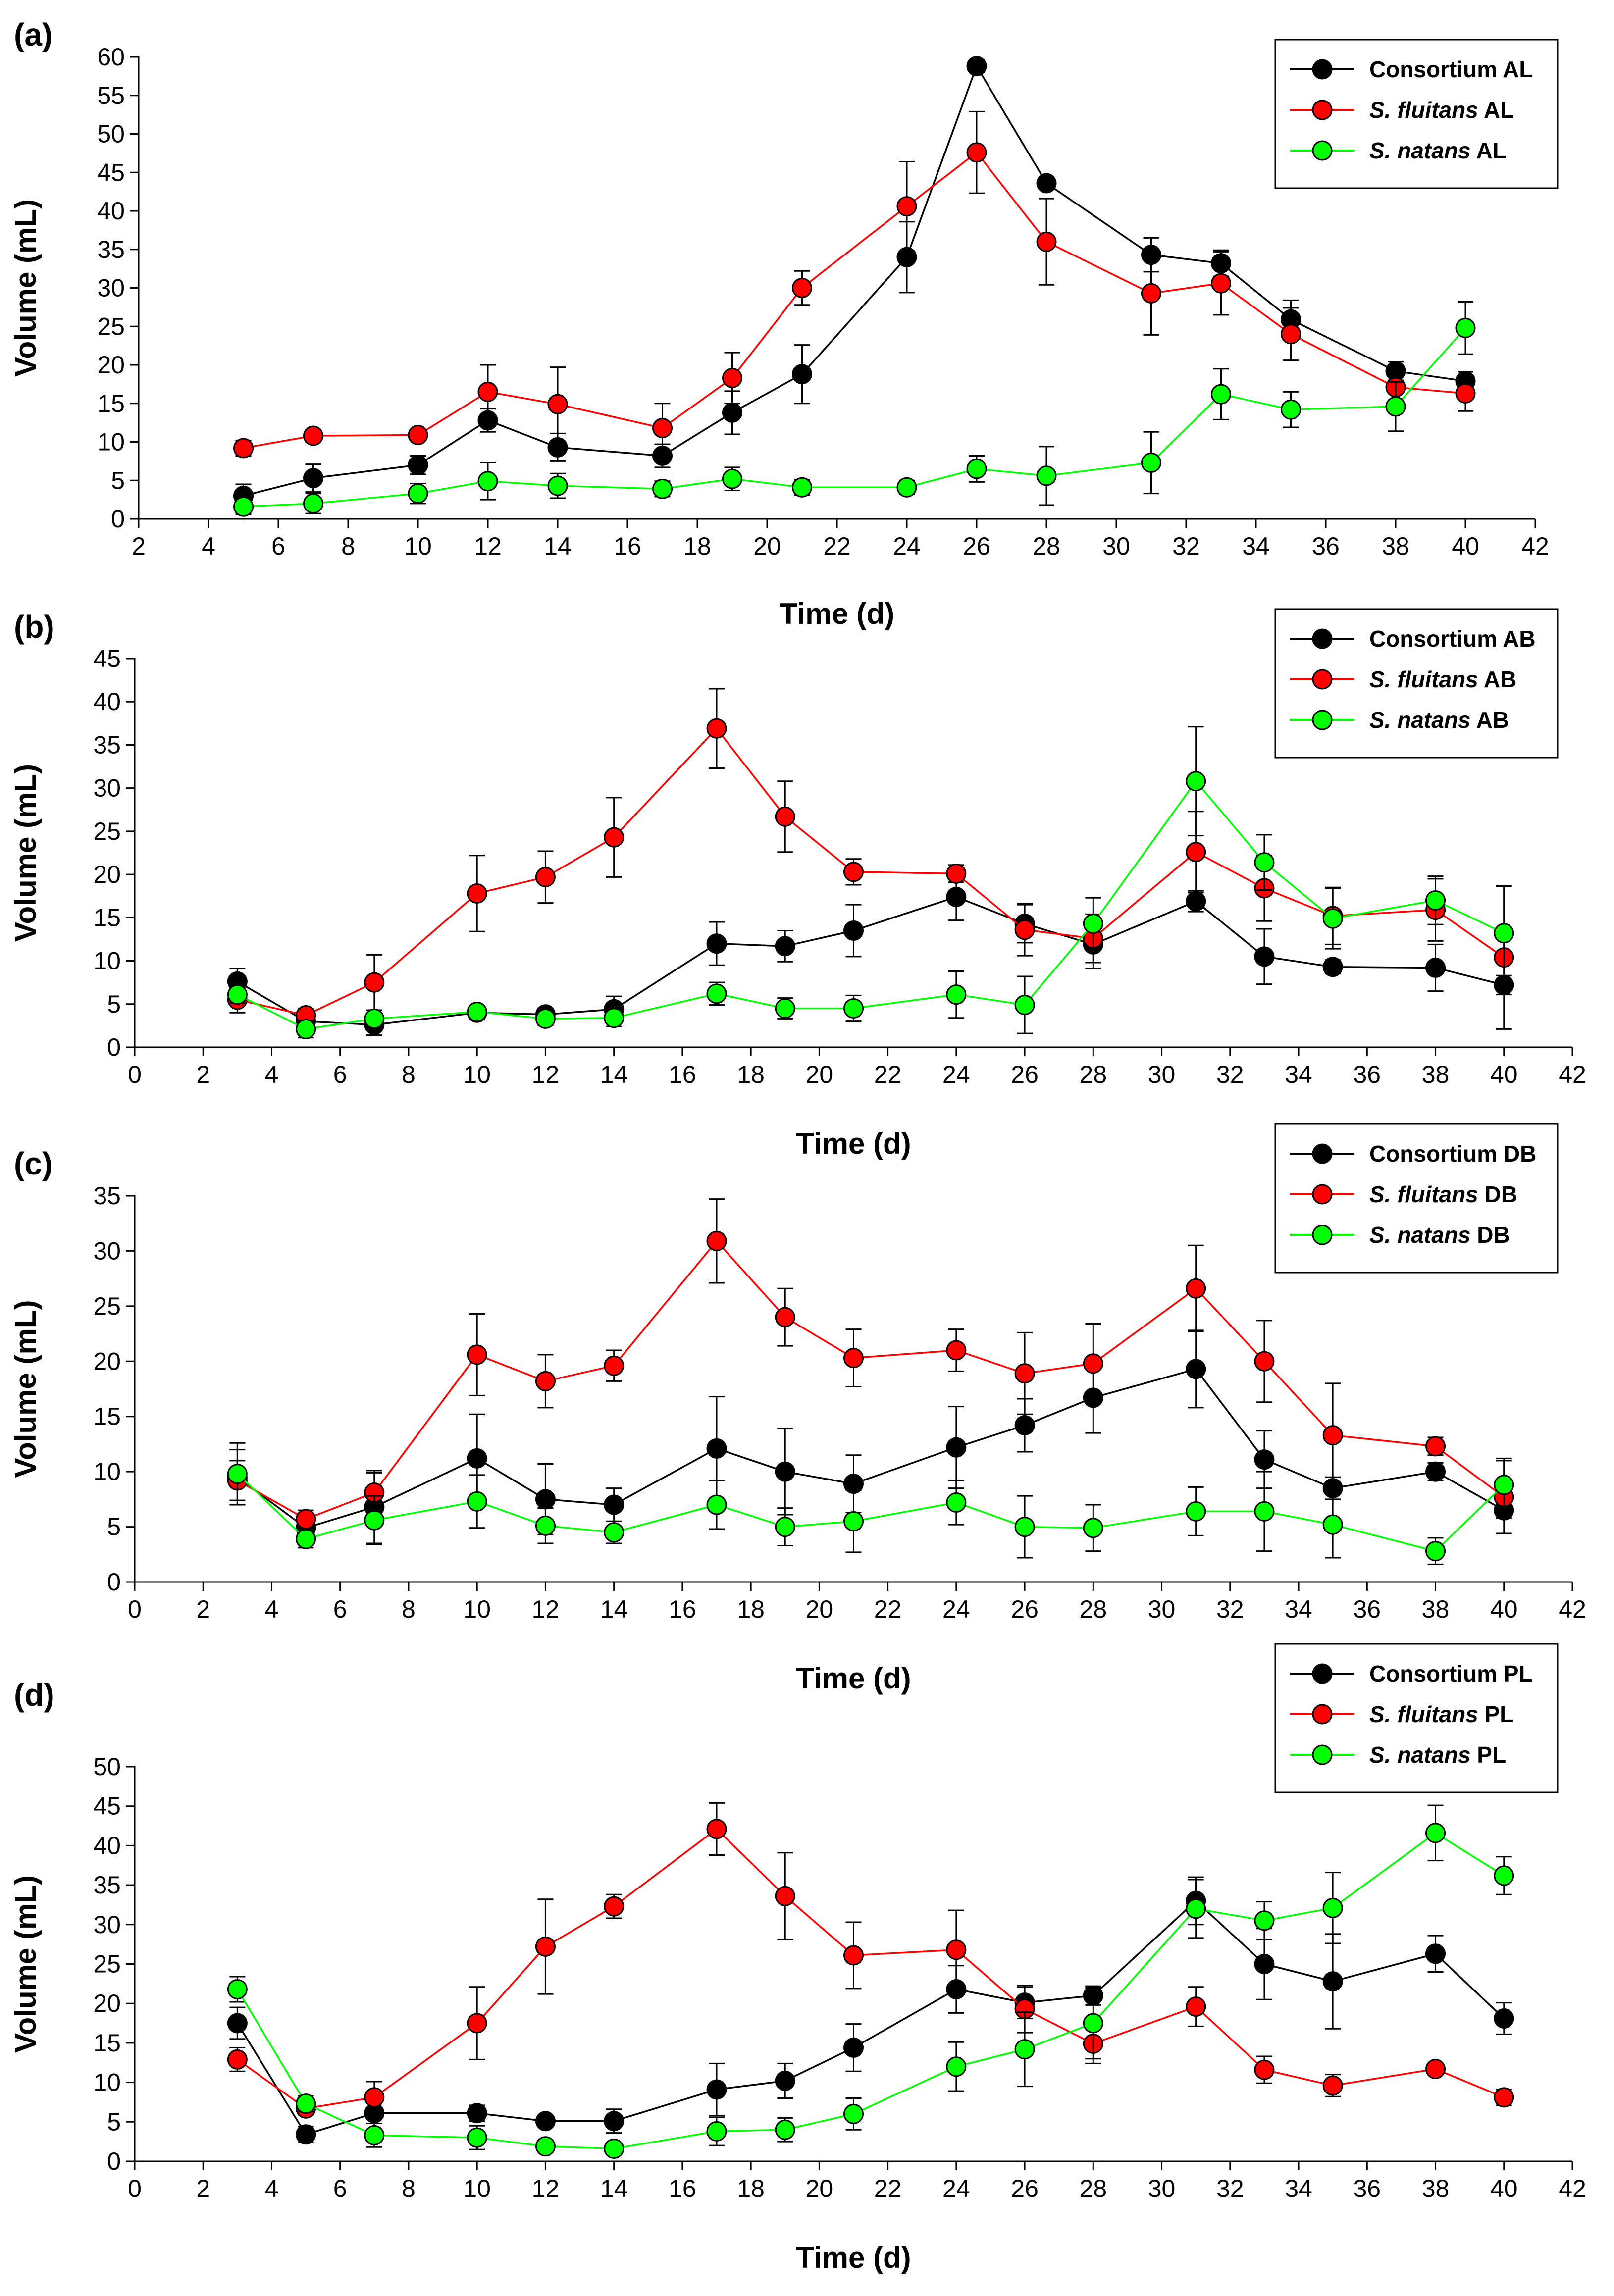 The width and height of the screenshot is (1614, 2296). Describe the element at coordinates (34, 627) in the screenshot. I see `panel-label: (b)` at that location.